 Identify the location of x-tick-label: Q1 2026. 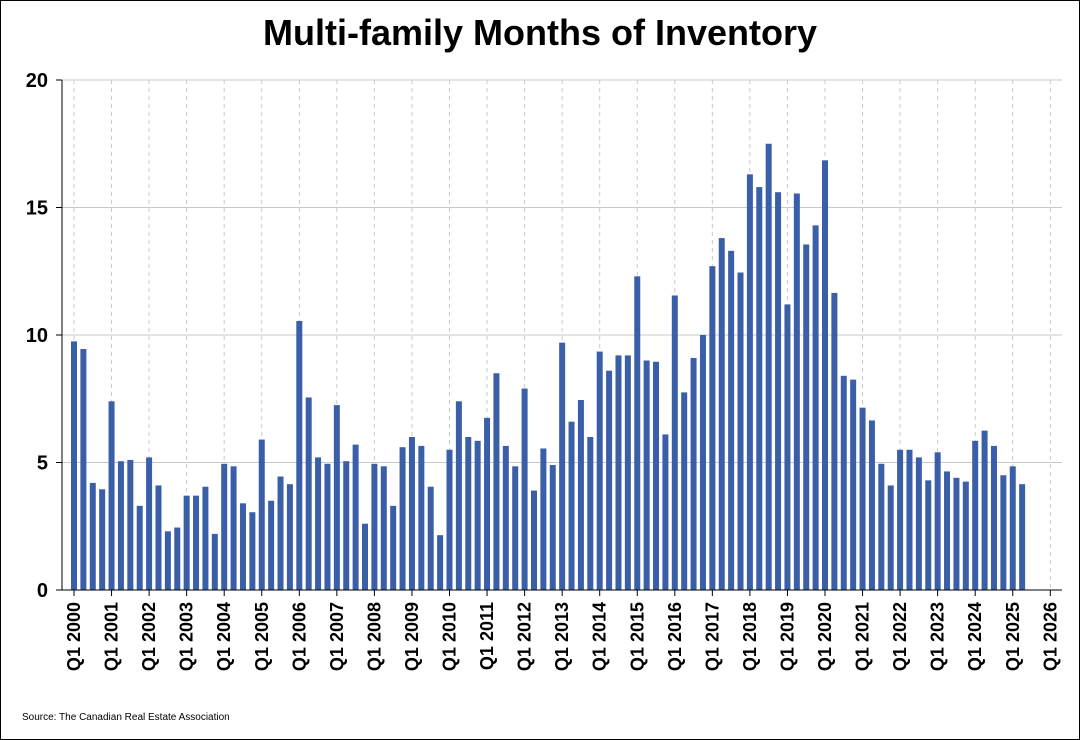
(1050, 636).